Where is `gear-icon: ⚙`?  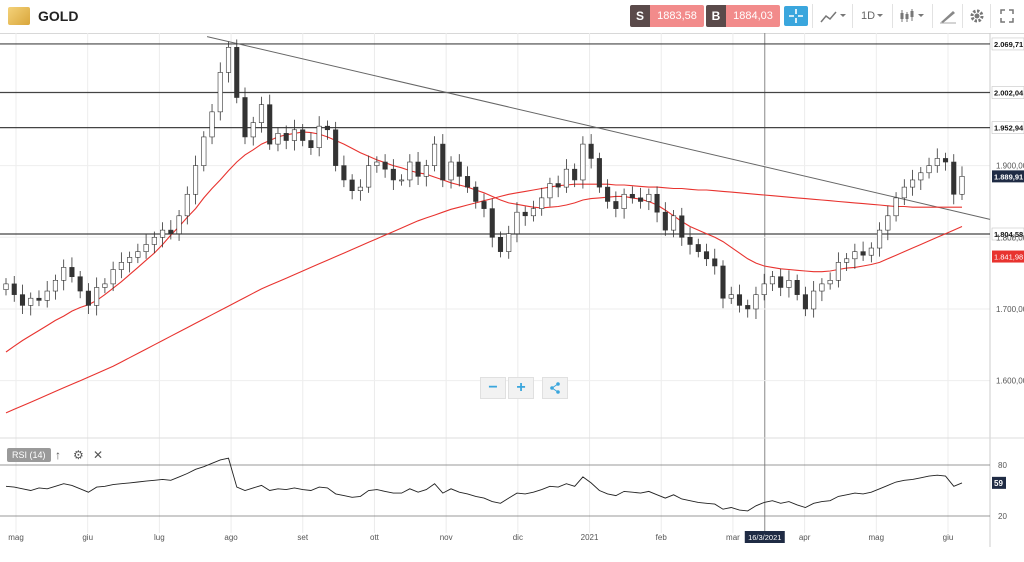
gear-icon: ⚙ is located at coordinates (78, 455).